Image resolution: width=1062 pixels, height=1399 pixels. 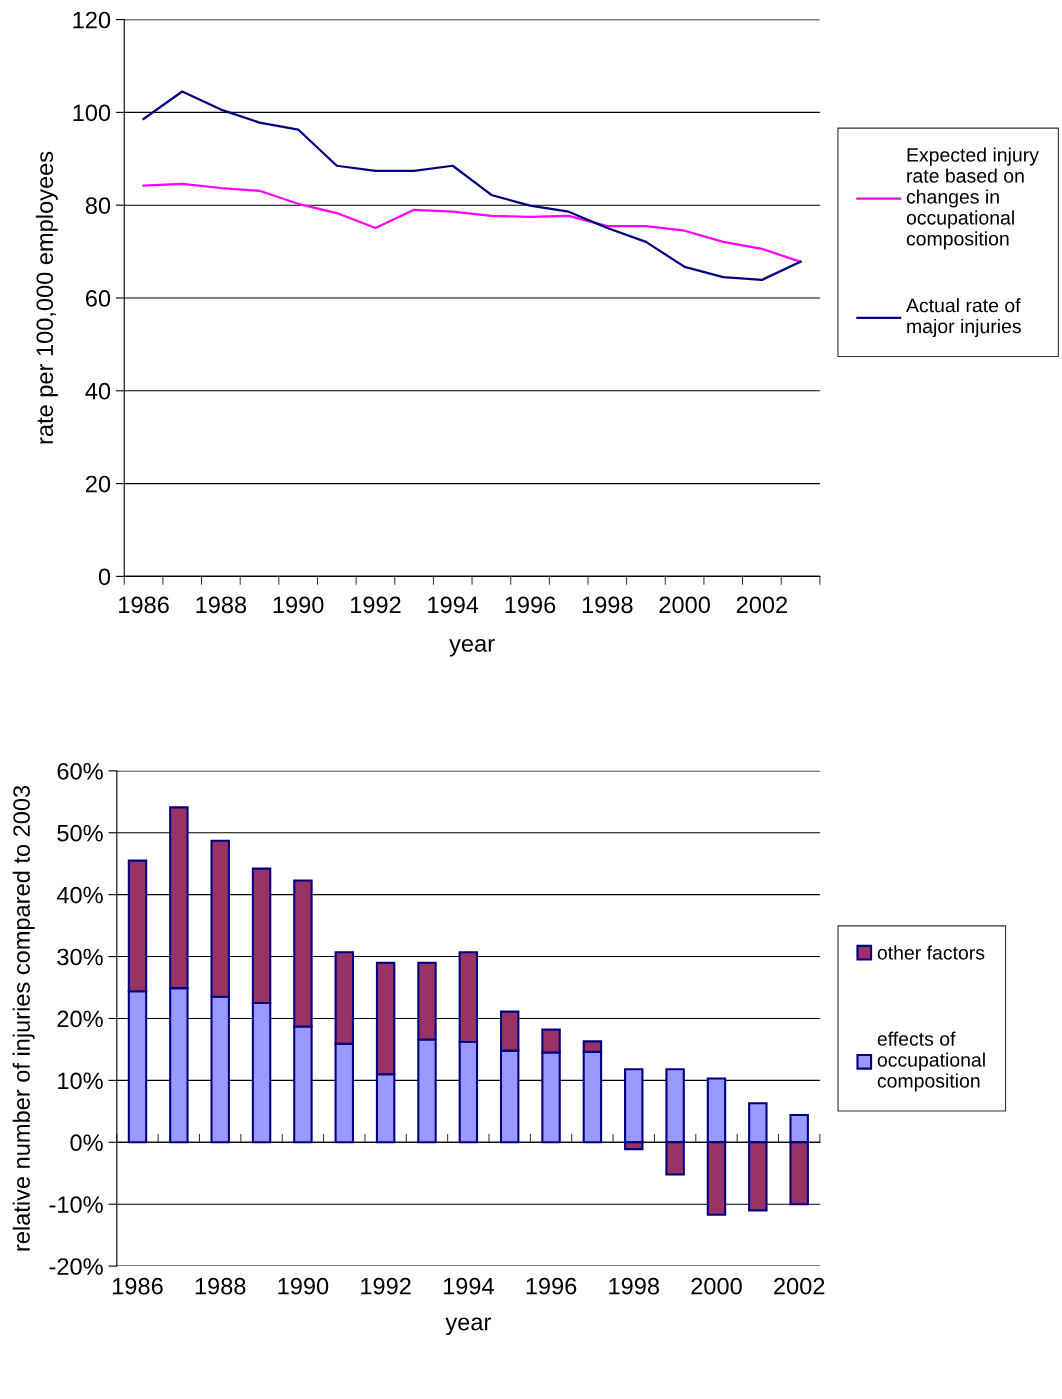 What do you see at coordinates (86, 1143) in the screenshot?
I see `y-tick-label: 0%` at bounding box center [86, 1143].